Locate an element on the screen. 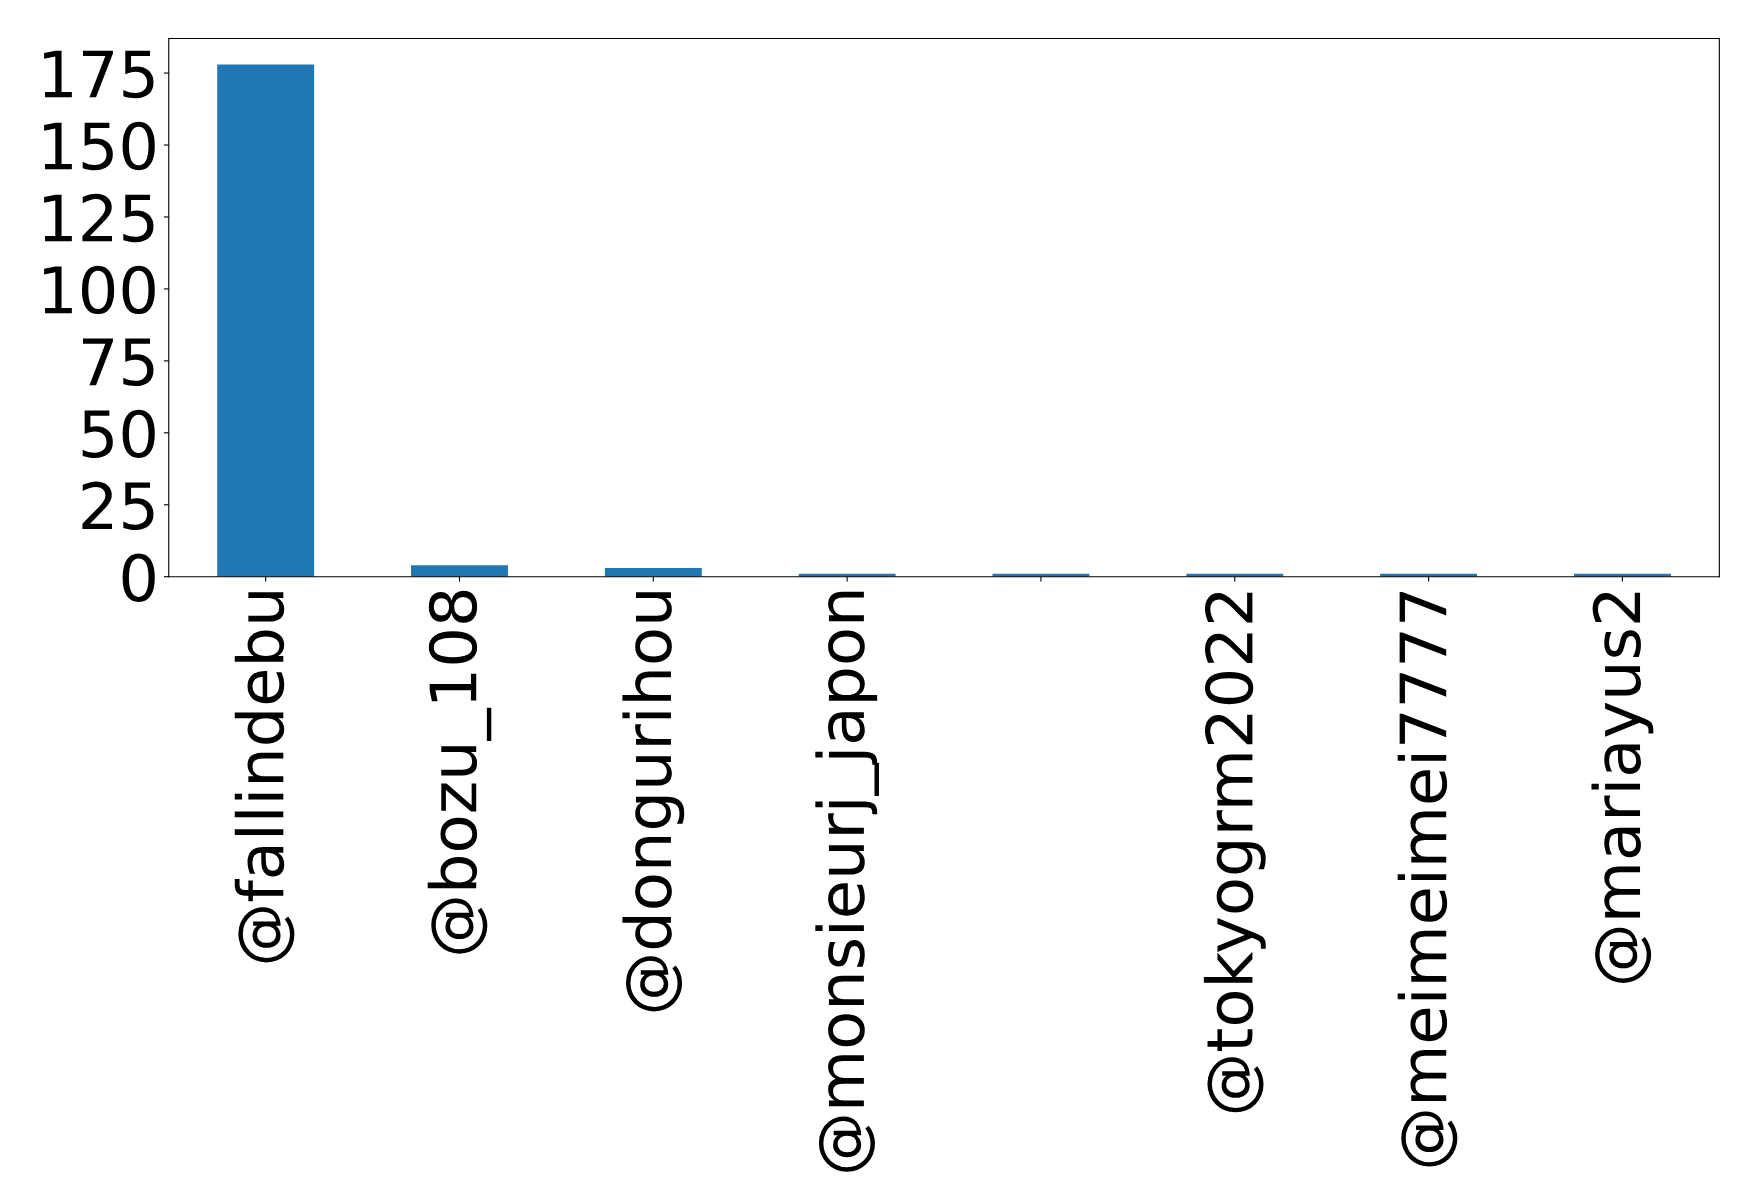  x-tick-label: @bozu_108 is located at coordinates (459, 772).